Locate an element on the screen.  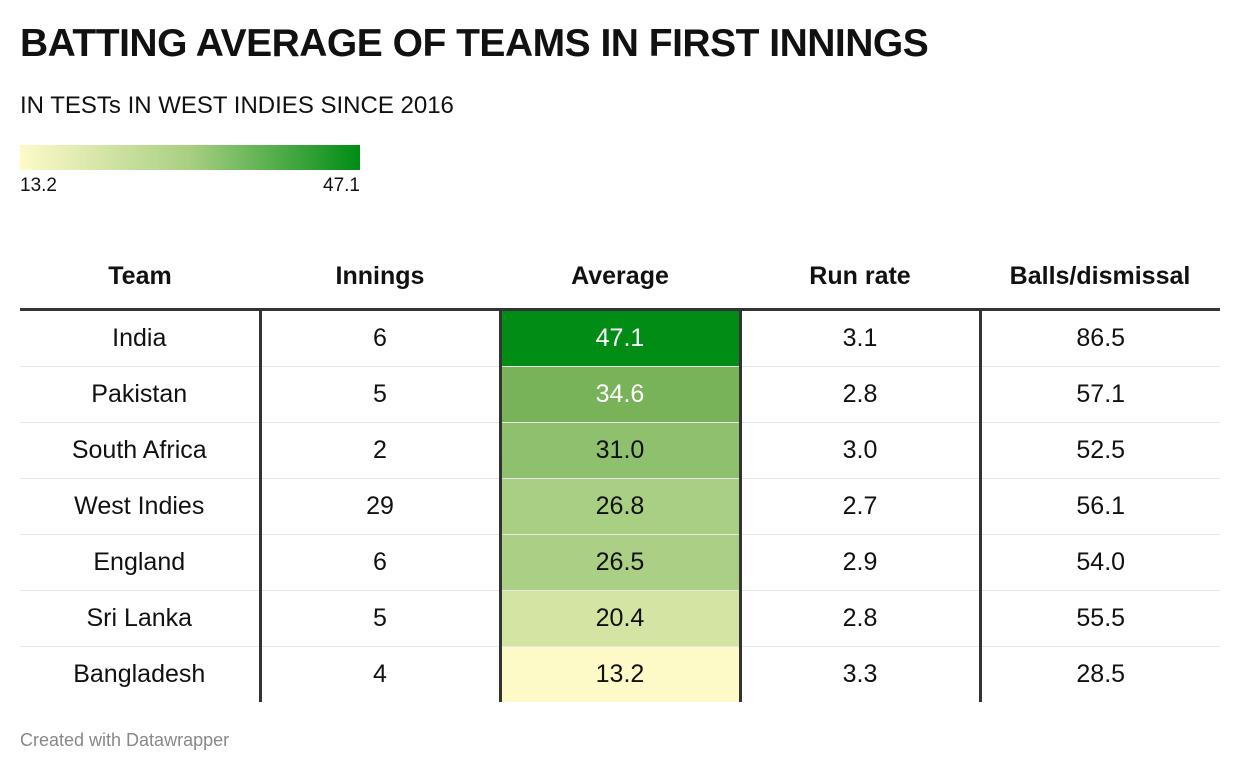
cell-team: South Africa is located at coordinates (141, 450).